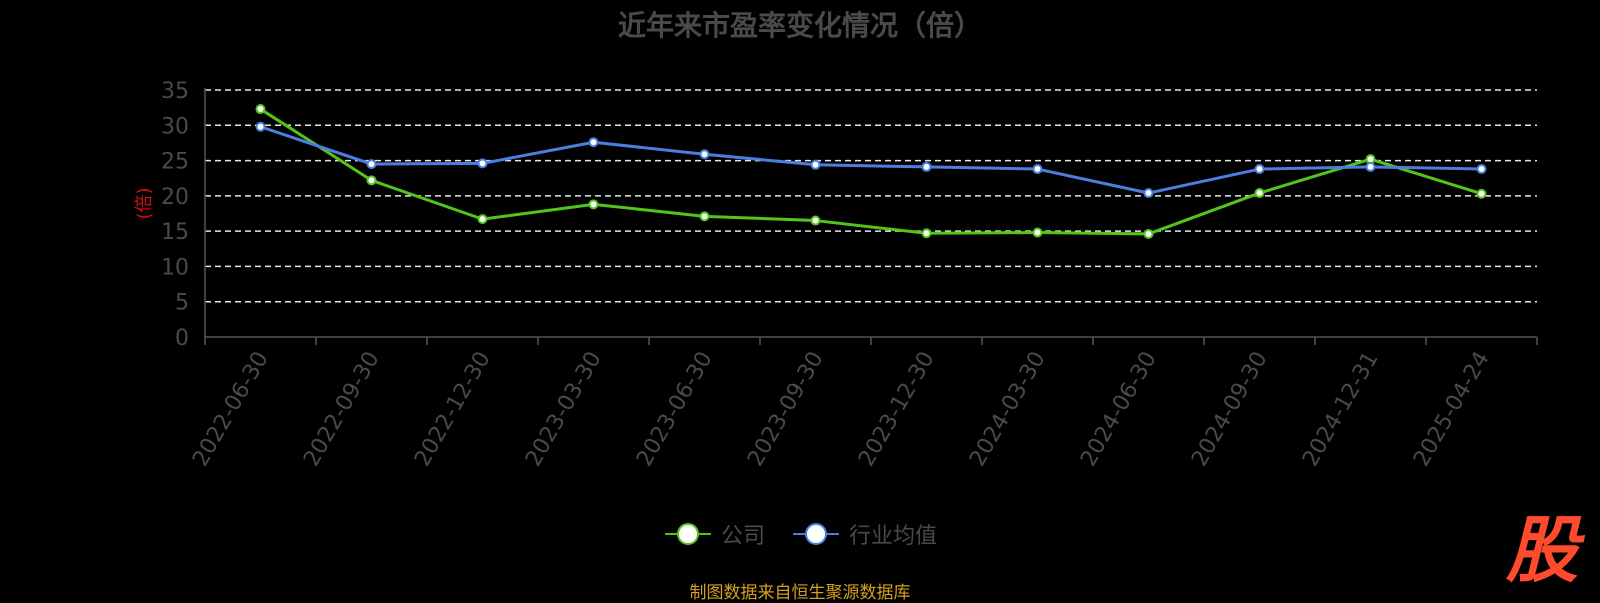  I want to click on x-tick-label: 2024-12-31, so click(1341, 409).